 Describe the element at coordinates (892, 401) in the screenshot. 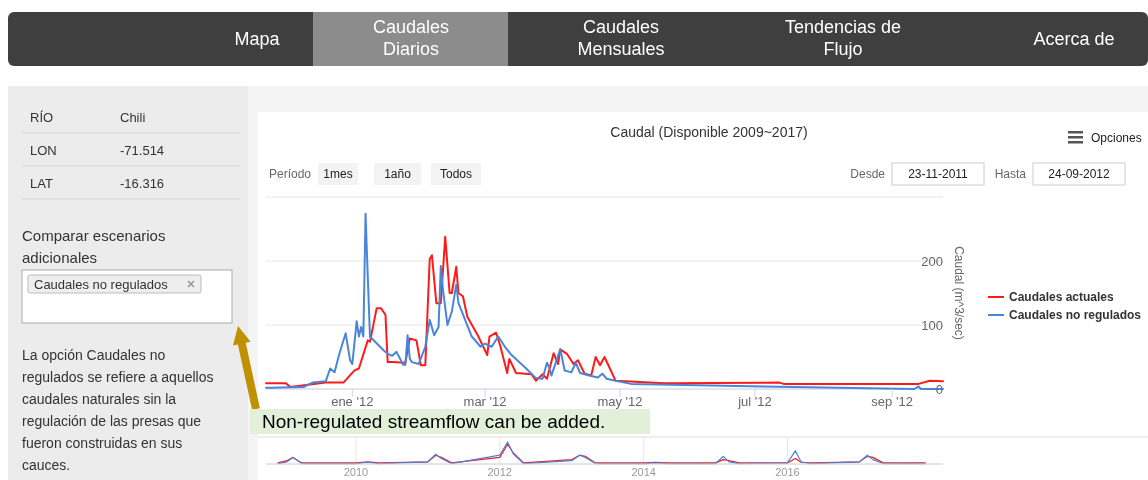

I see `x-tick-label: sep '12` at that location.